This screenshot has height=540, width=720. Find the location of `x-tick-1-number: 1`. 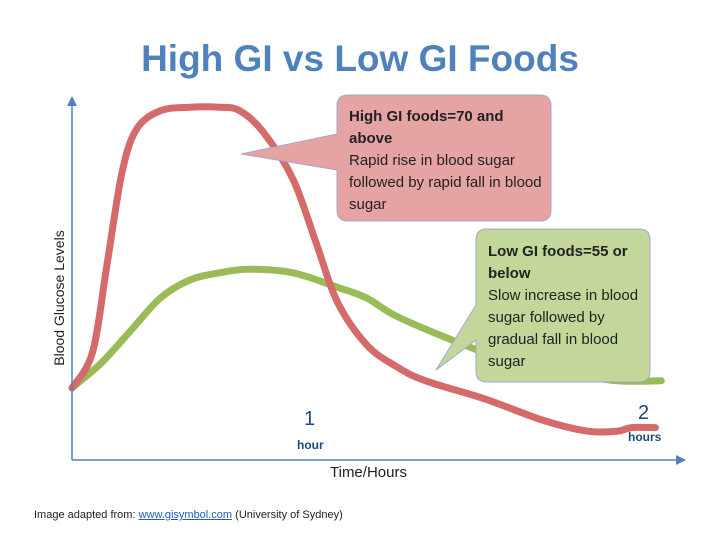

x-tick-1-number: 1 is located at coordinates (310, 419).